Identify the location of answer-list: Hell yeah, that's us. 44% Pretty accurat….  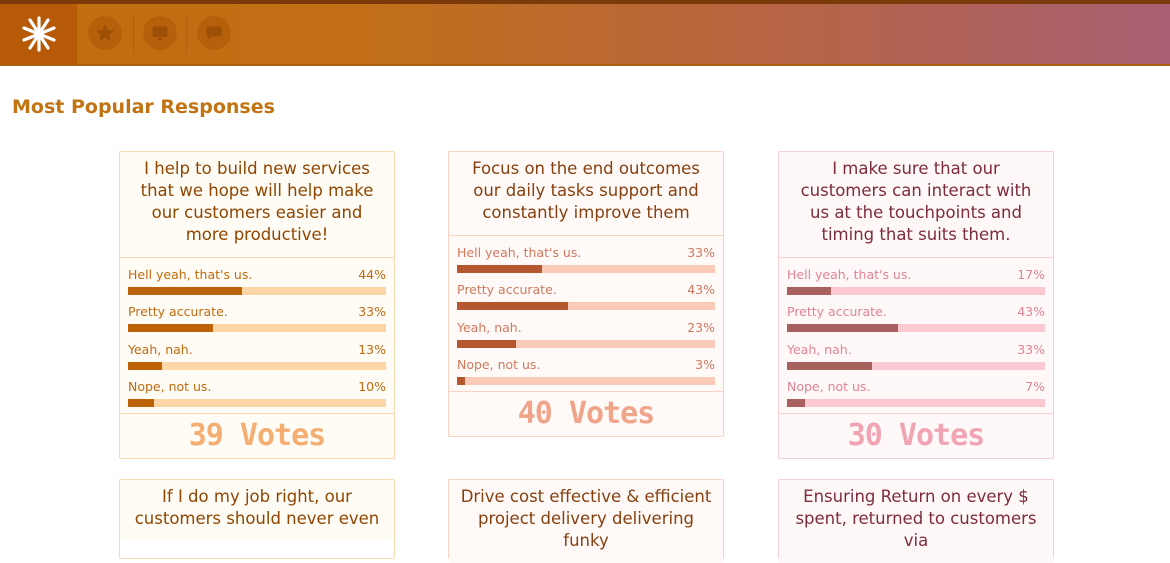
(257, 336).